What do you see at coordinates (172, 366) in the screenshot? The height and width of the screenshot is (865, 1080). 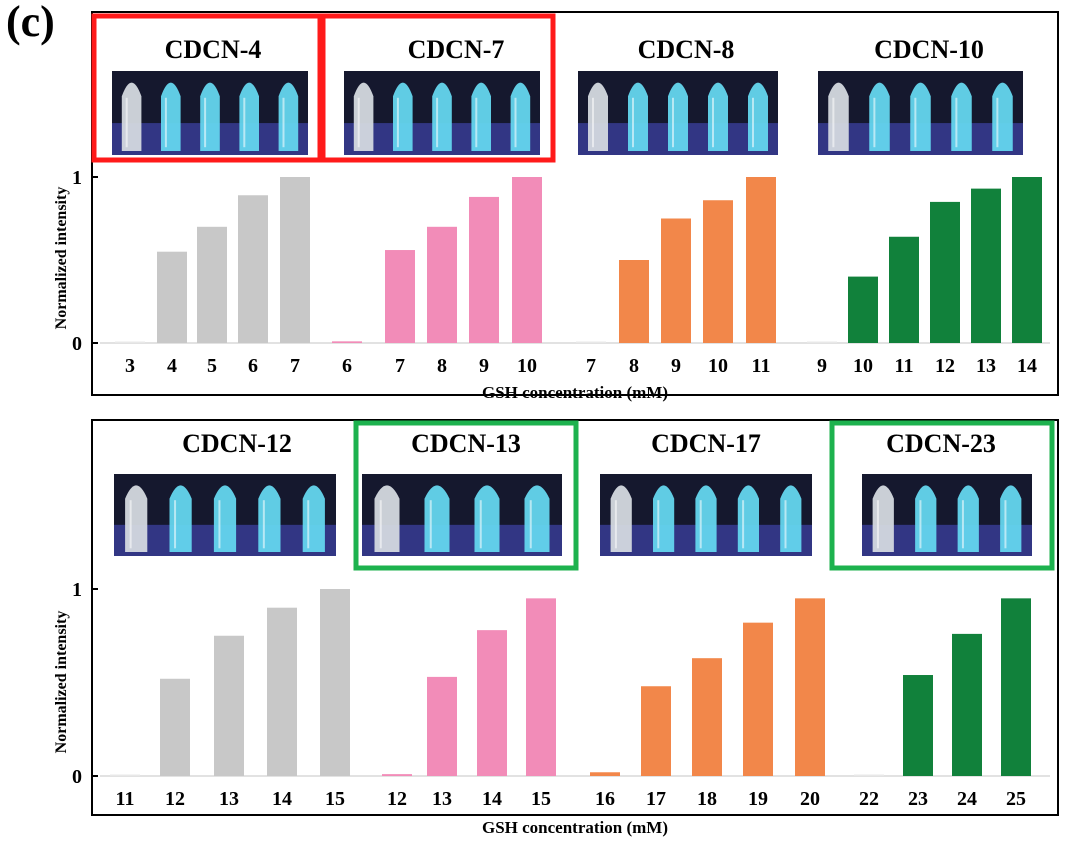 I see `x-tick-label: 4` at bounding box center [172, 366].